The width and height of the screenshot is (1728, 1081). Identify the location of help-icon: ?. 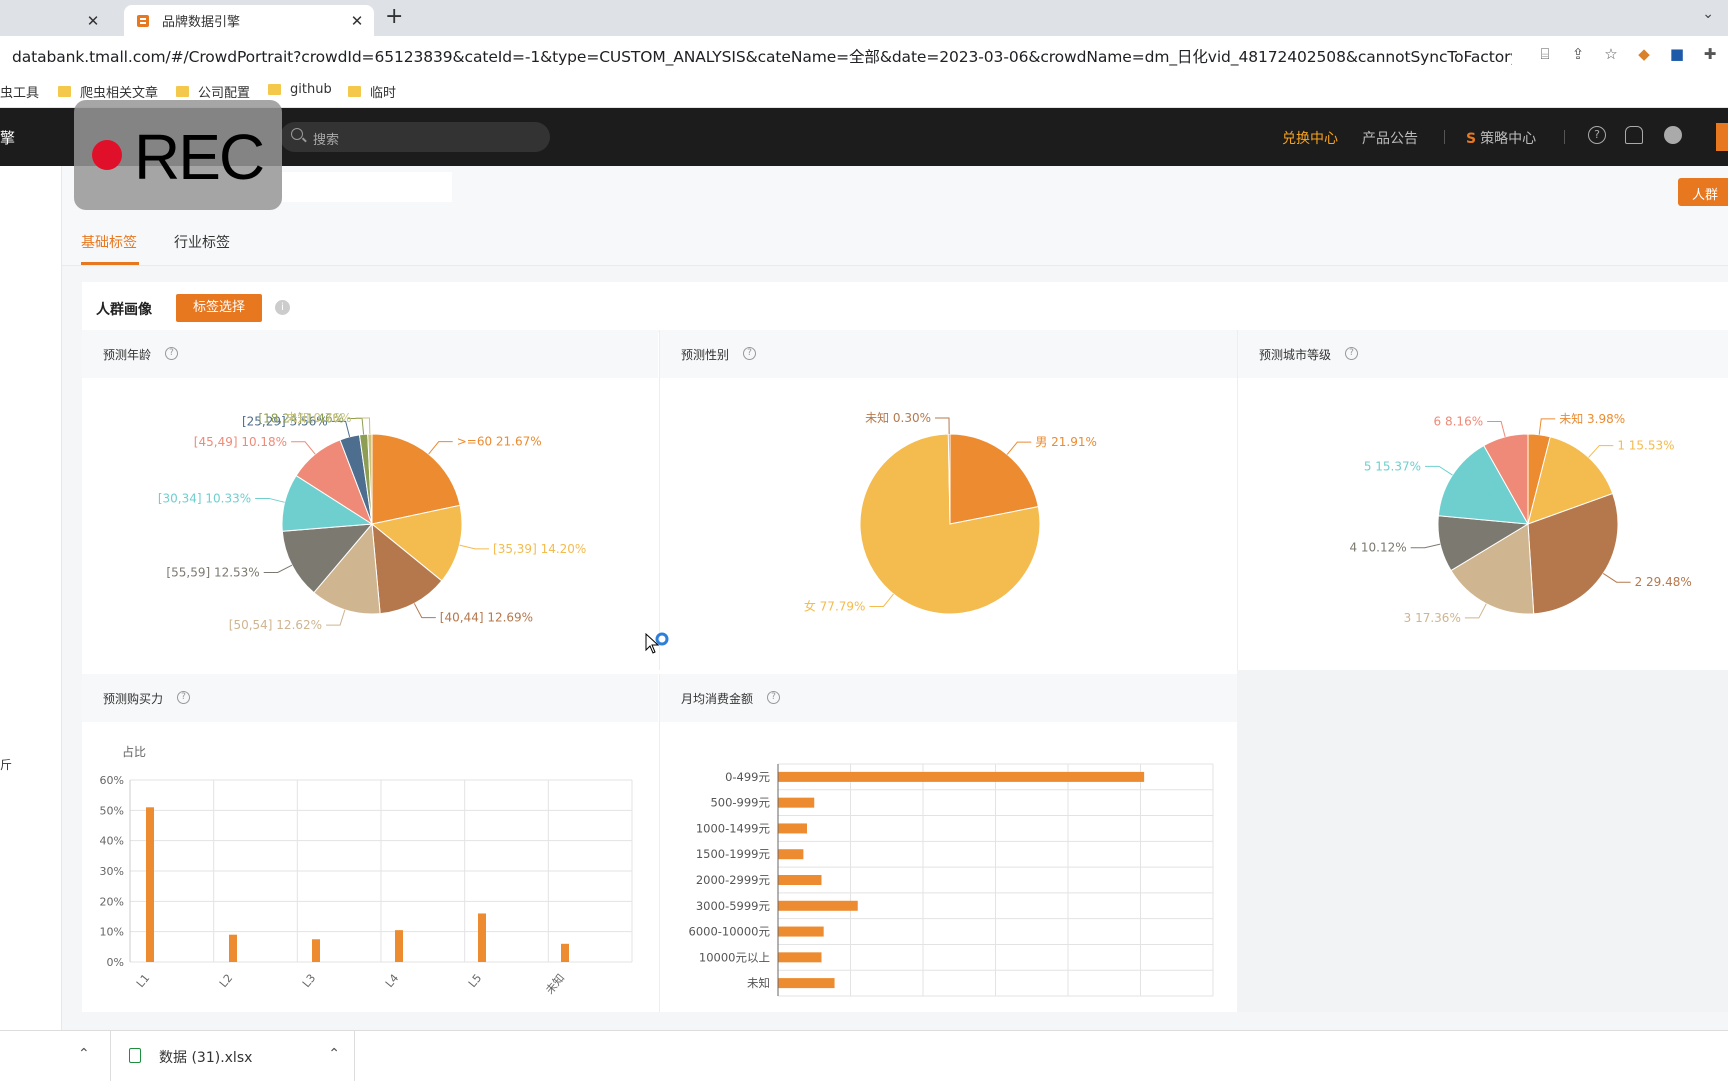
(1597, 135).